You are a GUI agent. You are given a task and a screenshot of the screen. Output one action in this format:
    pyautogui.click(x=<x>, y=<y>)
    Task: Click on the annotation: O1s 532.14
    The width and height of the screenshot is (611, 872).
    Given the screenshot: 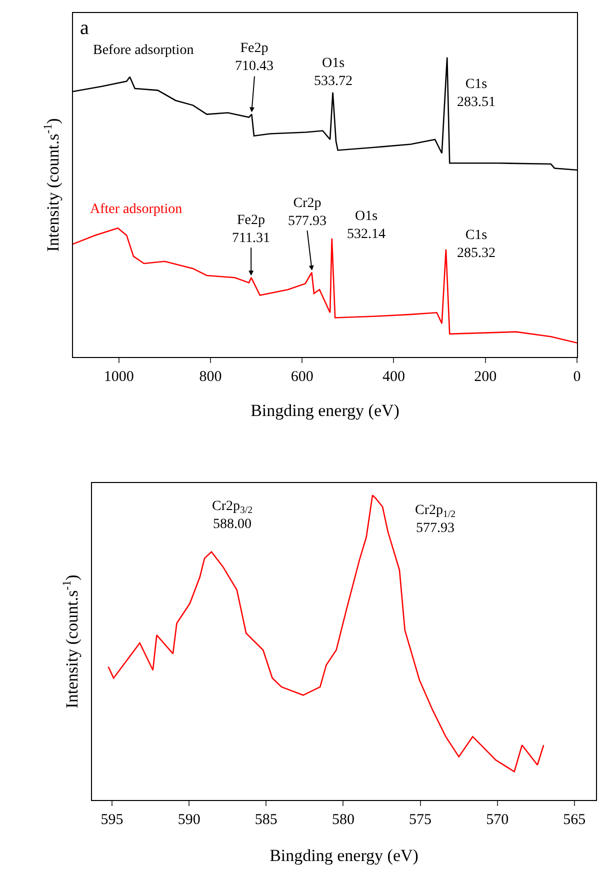 What is the action you would take?
    pyautogui.click(x=366, y=225)
    